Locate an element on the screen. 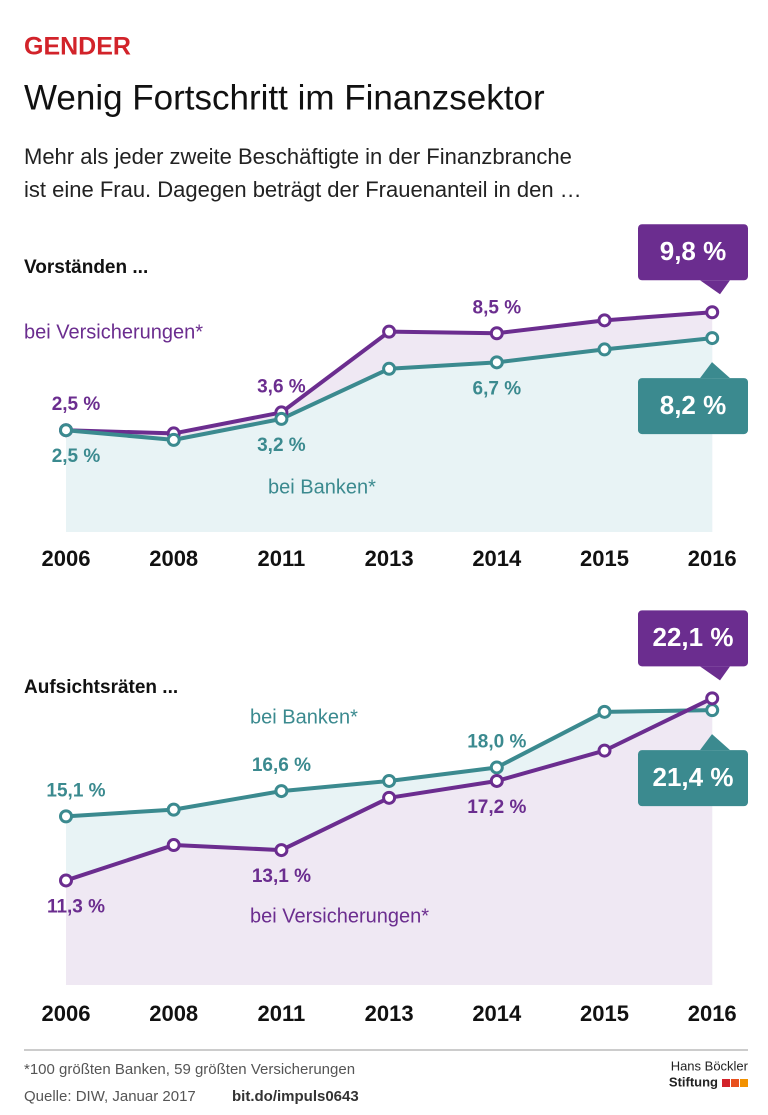  value-label: 15,1 % is located at coordinates (75, 790).